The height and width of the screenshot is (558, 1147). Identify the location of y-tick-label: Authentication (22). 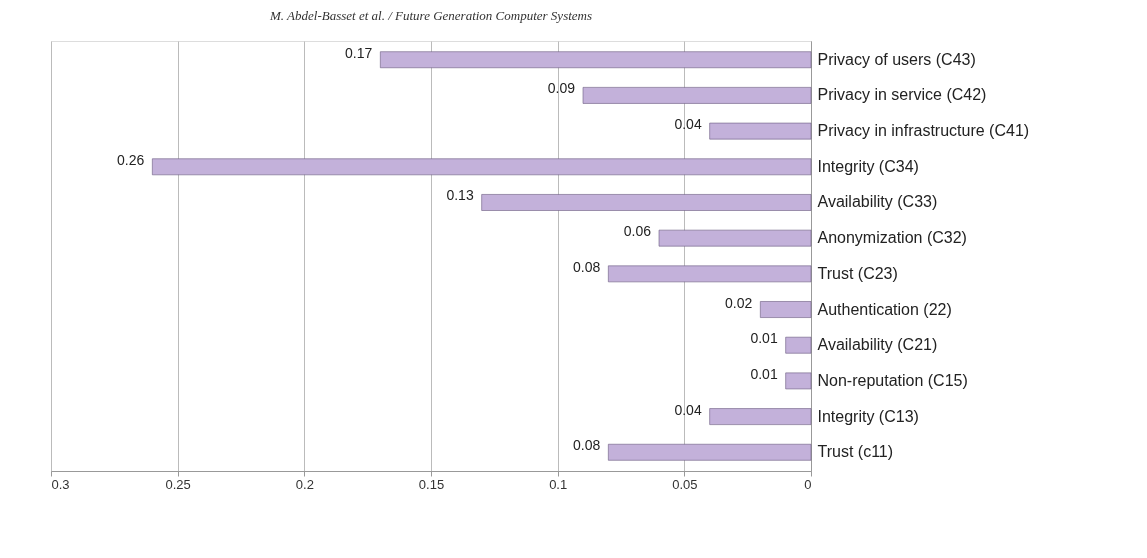
(884, 309).